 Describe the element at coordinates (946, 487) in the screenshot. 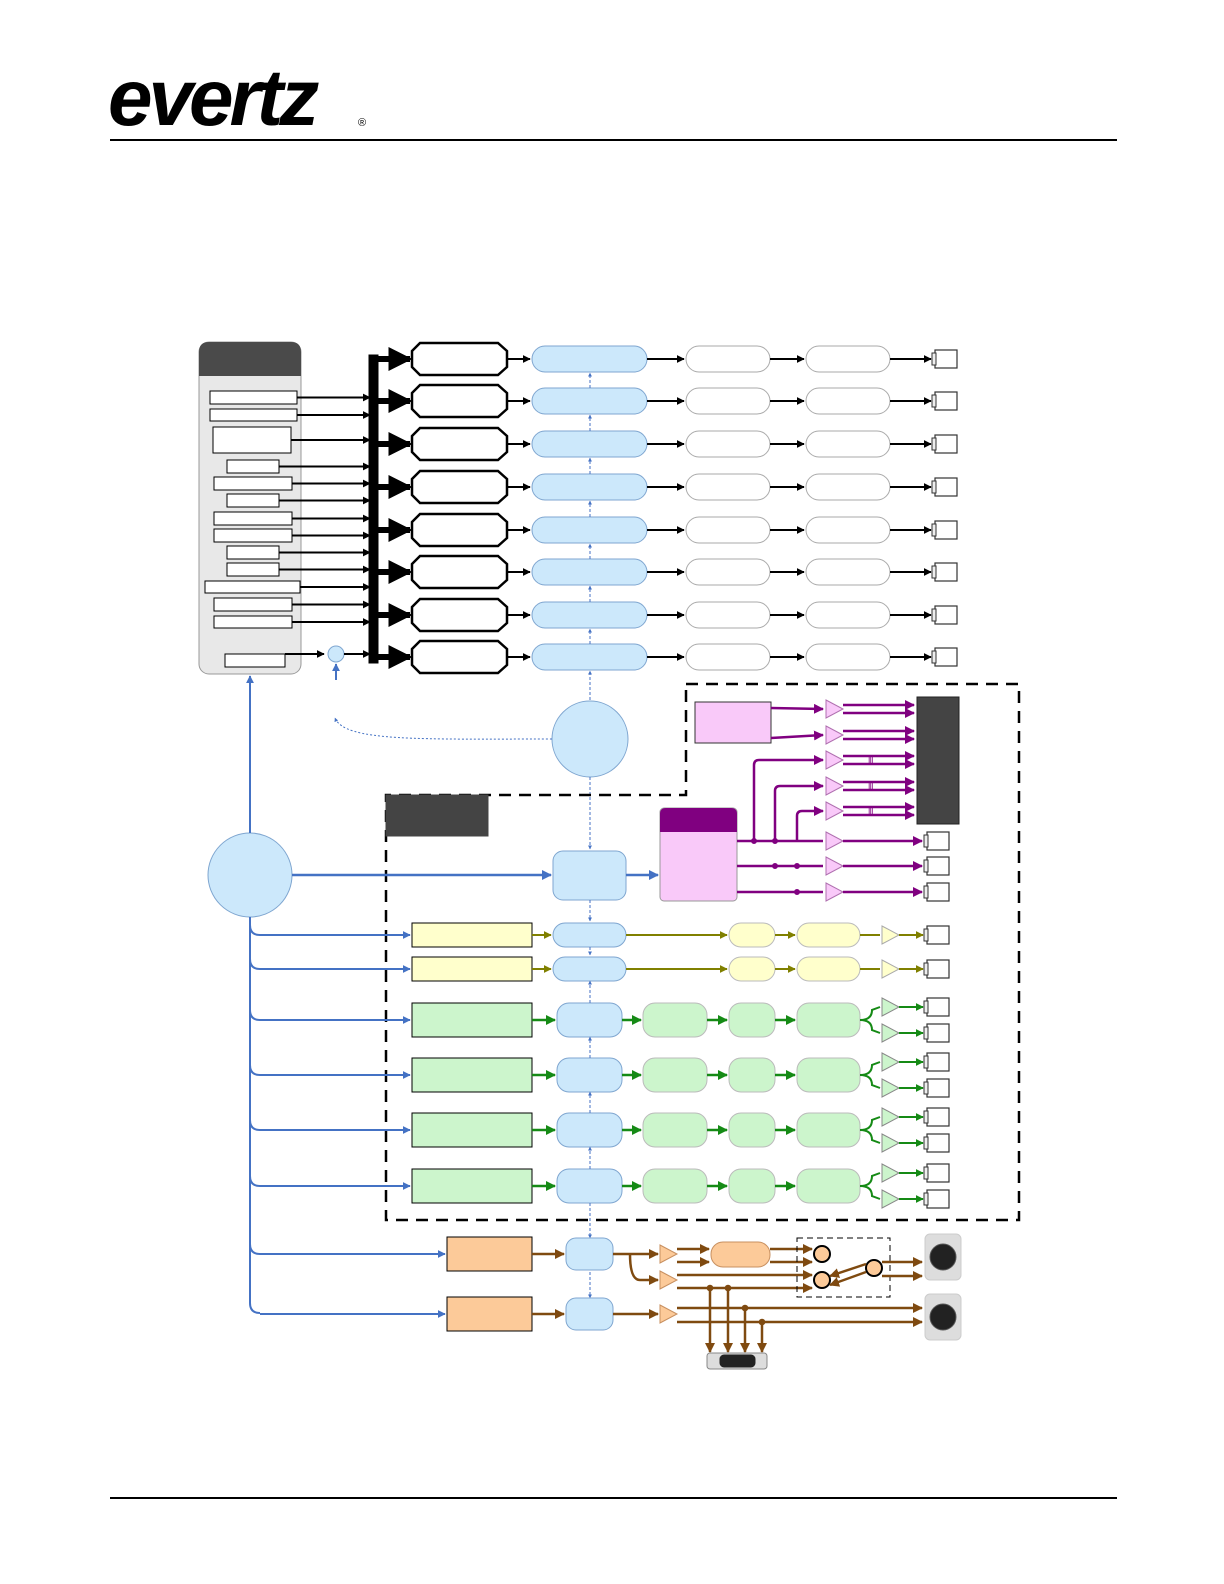

I see `video-output-connector` at that location.